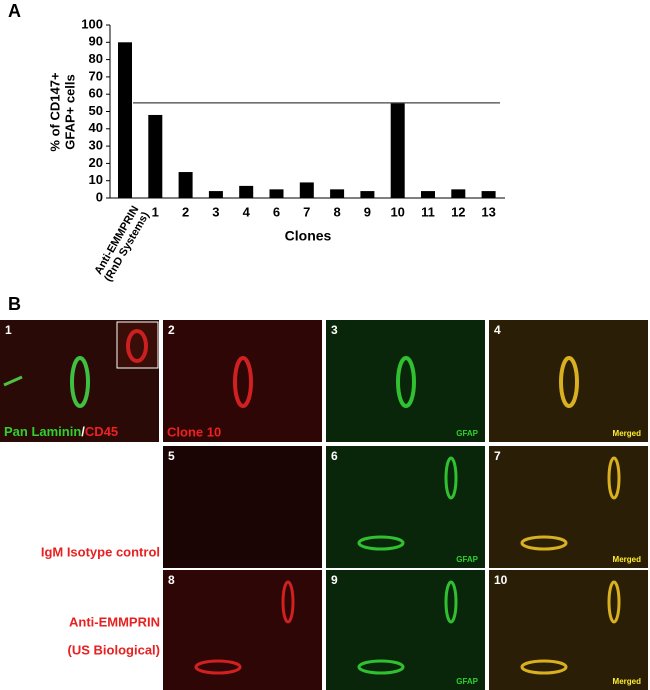  What do you see at coordinates (306, 211) in the screenshot?
I see `x-tick-label: 7` at bounding box center [306, 211].